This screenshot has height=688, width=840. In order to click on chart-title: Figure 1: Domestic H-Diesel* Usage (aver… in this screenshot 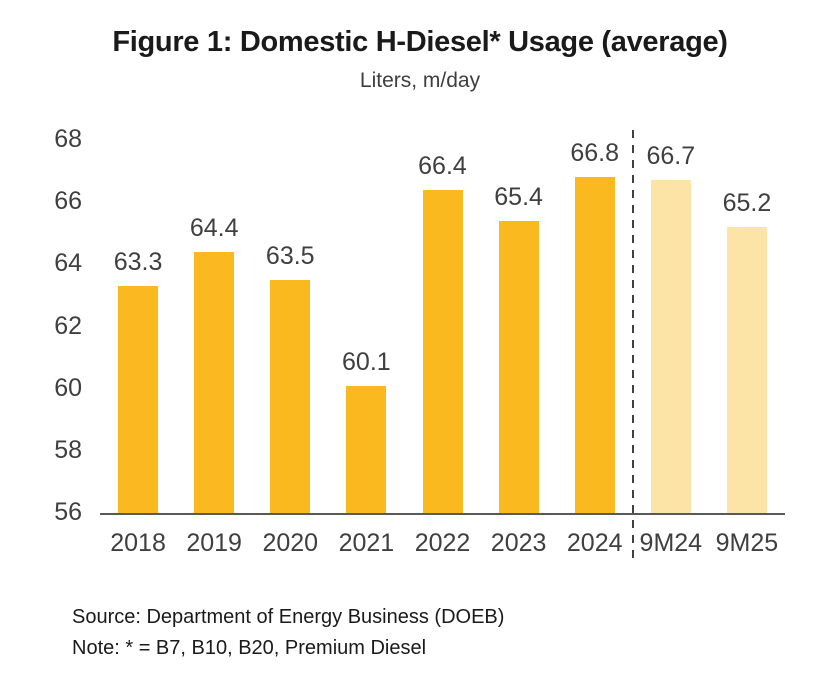, I will do `click(420, 42)`.